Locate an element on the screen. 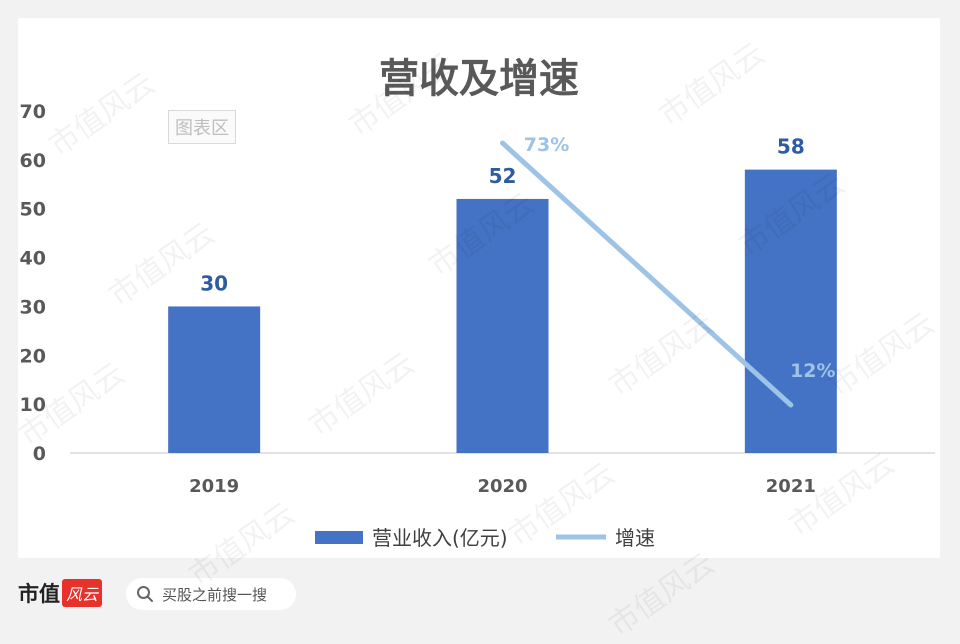 This screenshot has width=960, height=644. search-icon is located at coordinates (145, 594).